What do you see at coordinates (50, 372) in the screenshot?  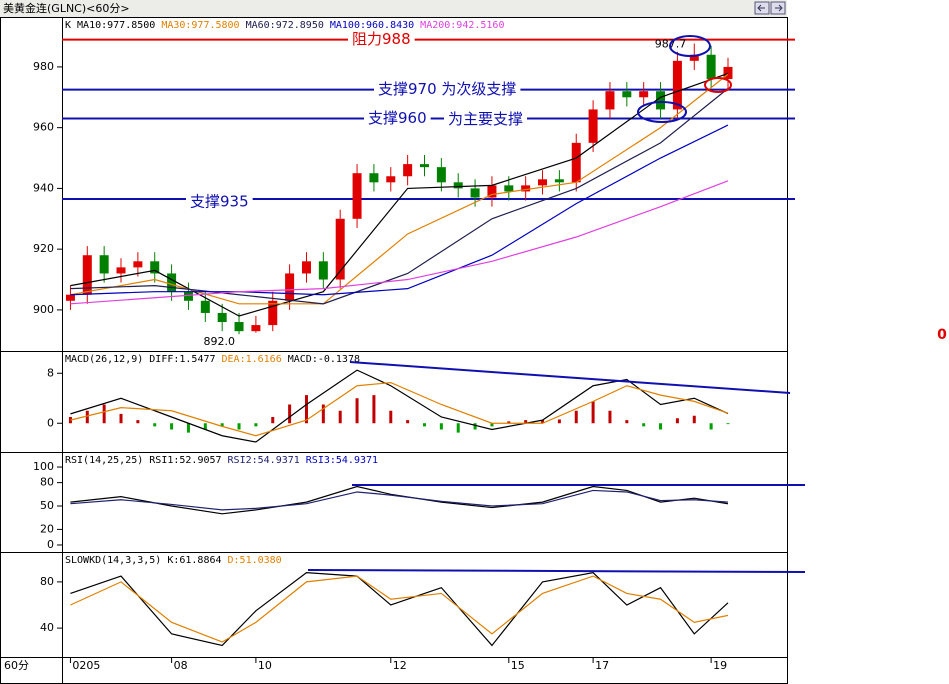 I see `y-tick-label: 8` at bounding box center [50, 372].